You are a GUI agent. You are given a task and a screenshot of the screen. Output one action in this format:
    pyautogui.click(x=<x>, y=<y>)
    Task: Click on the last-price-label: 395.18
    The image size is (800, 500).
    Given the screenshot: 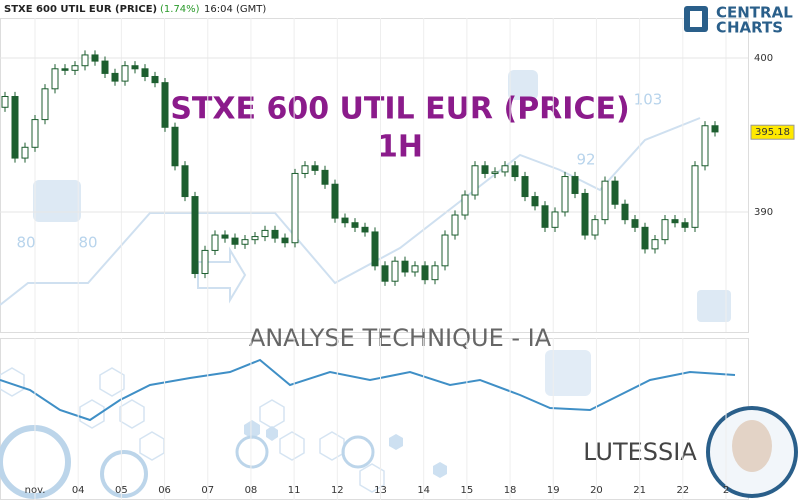 What is the action you would take?
    pyautogui.click(x=772, y=132)
    